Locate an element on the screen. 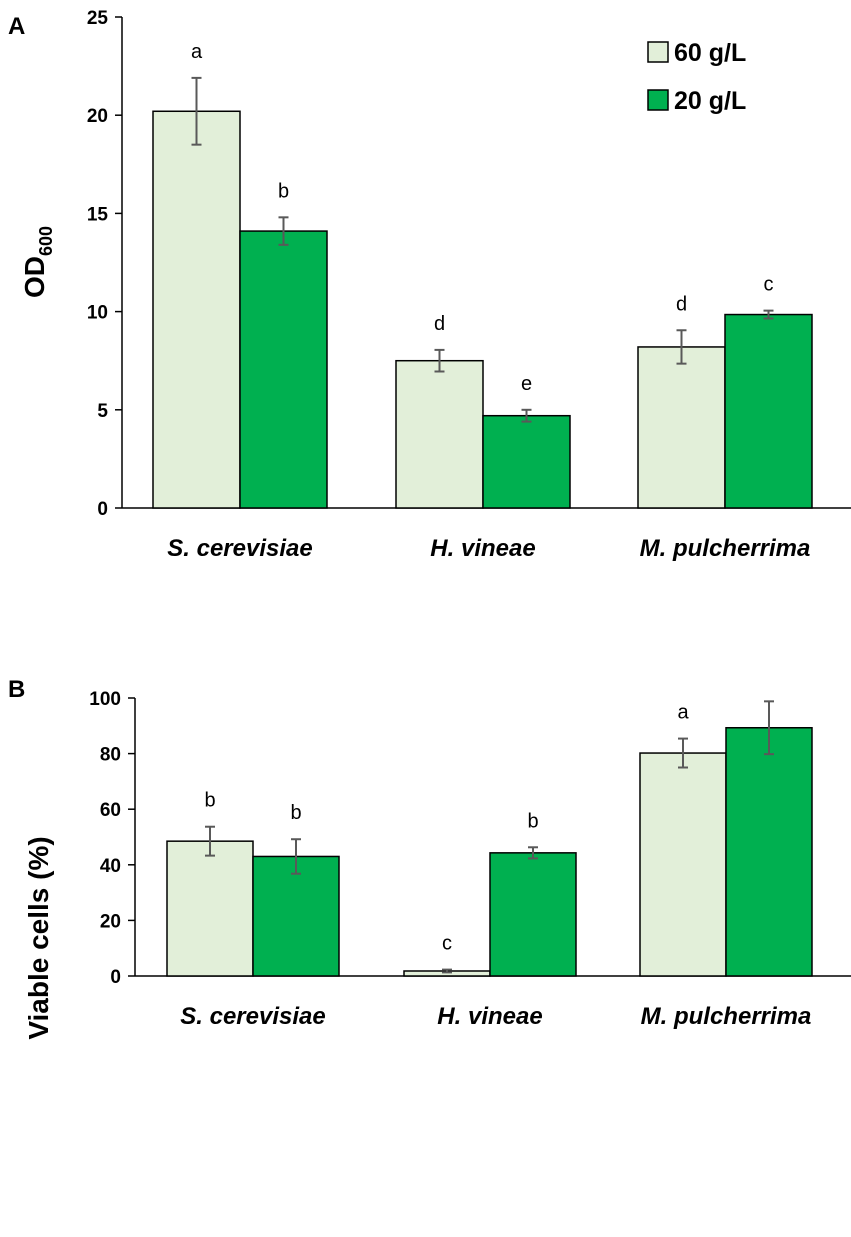 The height and width of the screenshot is (1237, 851). y-axis-label-a: OD600 is located at coordinates (37, 262).